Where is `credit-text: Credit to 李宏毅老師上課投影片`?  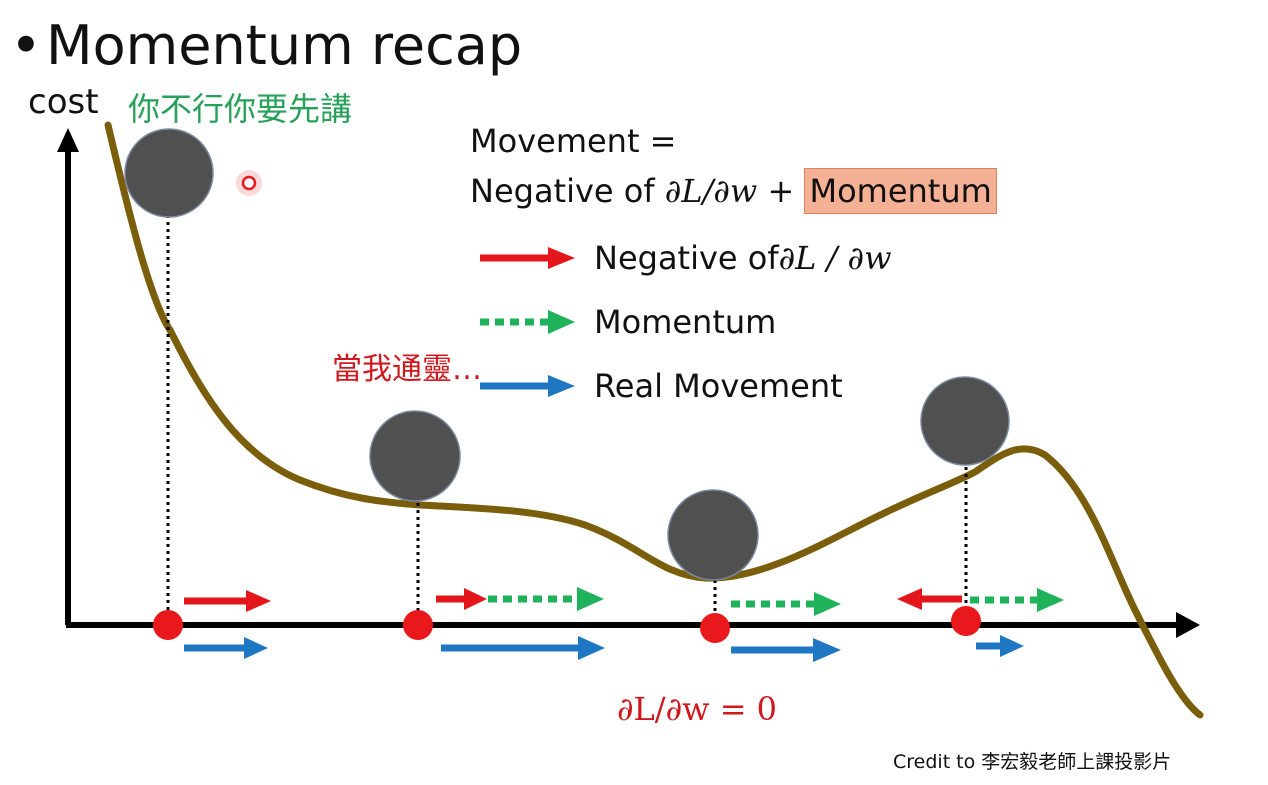 credit-text: Credit to 李宏毅老師上課投影片 is located at coordinates (1032, 762).